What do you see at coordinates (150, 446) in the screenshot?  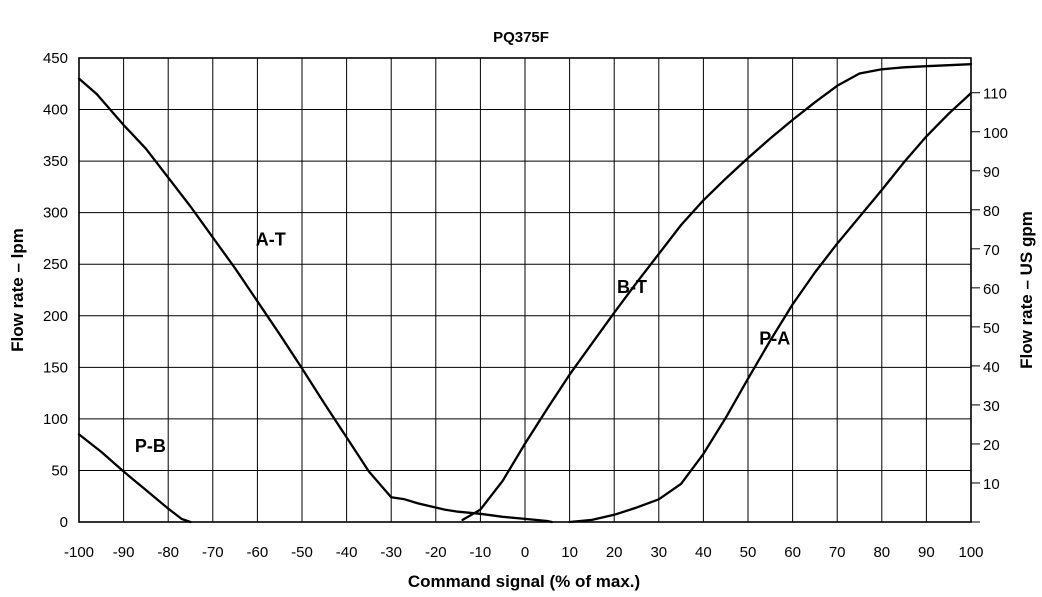 I see `series-label-p-b: P-B` at bounding box center [150, 446].